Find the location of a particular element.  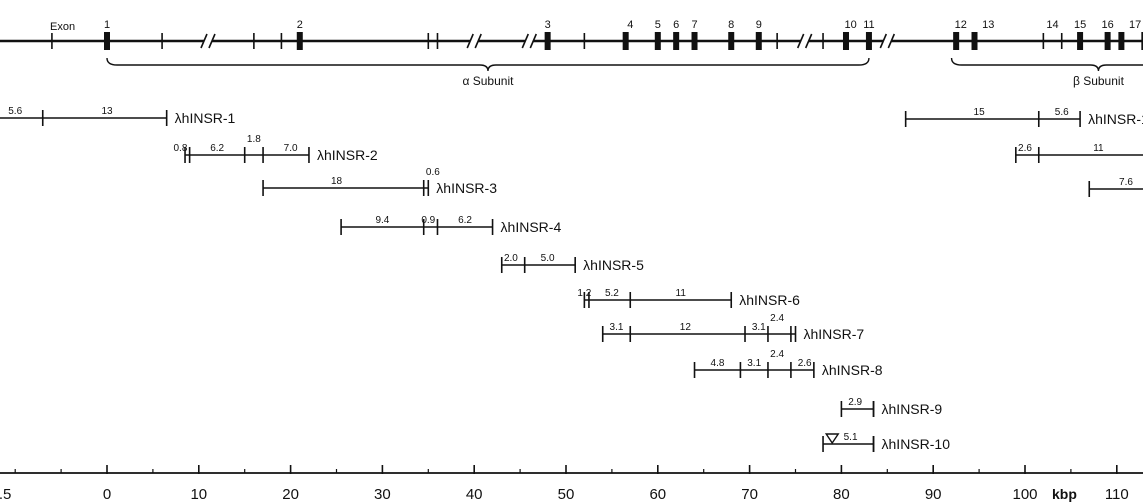

fragment-size-label: 15 is located at coordinates (980, 112).